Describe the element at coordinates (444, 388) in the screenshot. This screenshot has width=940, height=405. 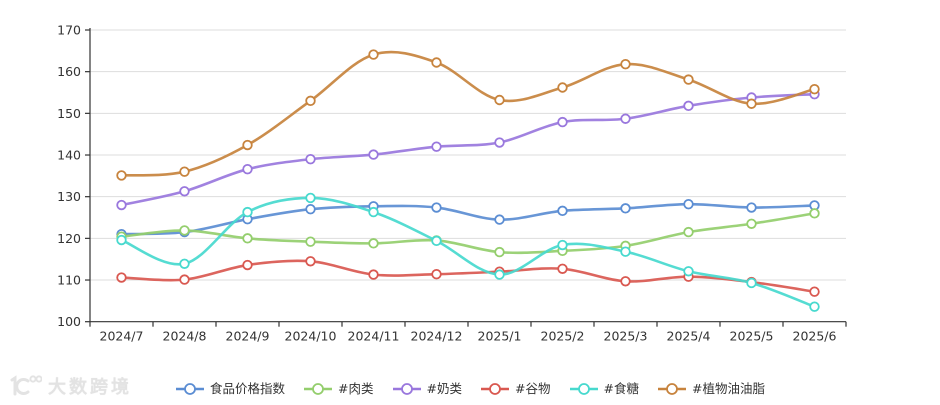
I see `legend-label: #奶类` at that location.